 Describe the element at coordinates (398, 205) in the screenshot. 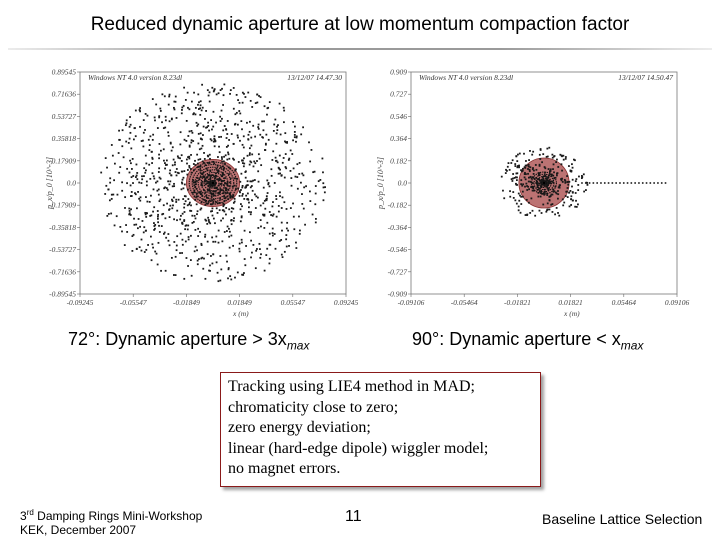

I see `y-tick-label: -0.182` at that location.